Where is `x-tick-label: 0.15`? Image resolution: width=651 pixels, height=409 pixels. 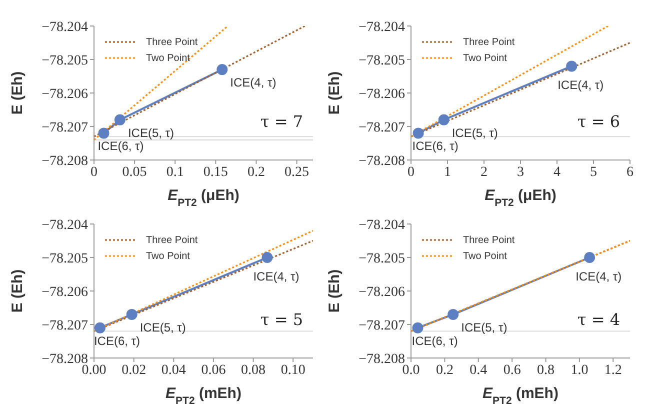
x-tick-label: 0.15 is located at coordinates (215, 172).